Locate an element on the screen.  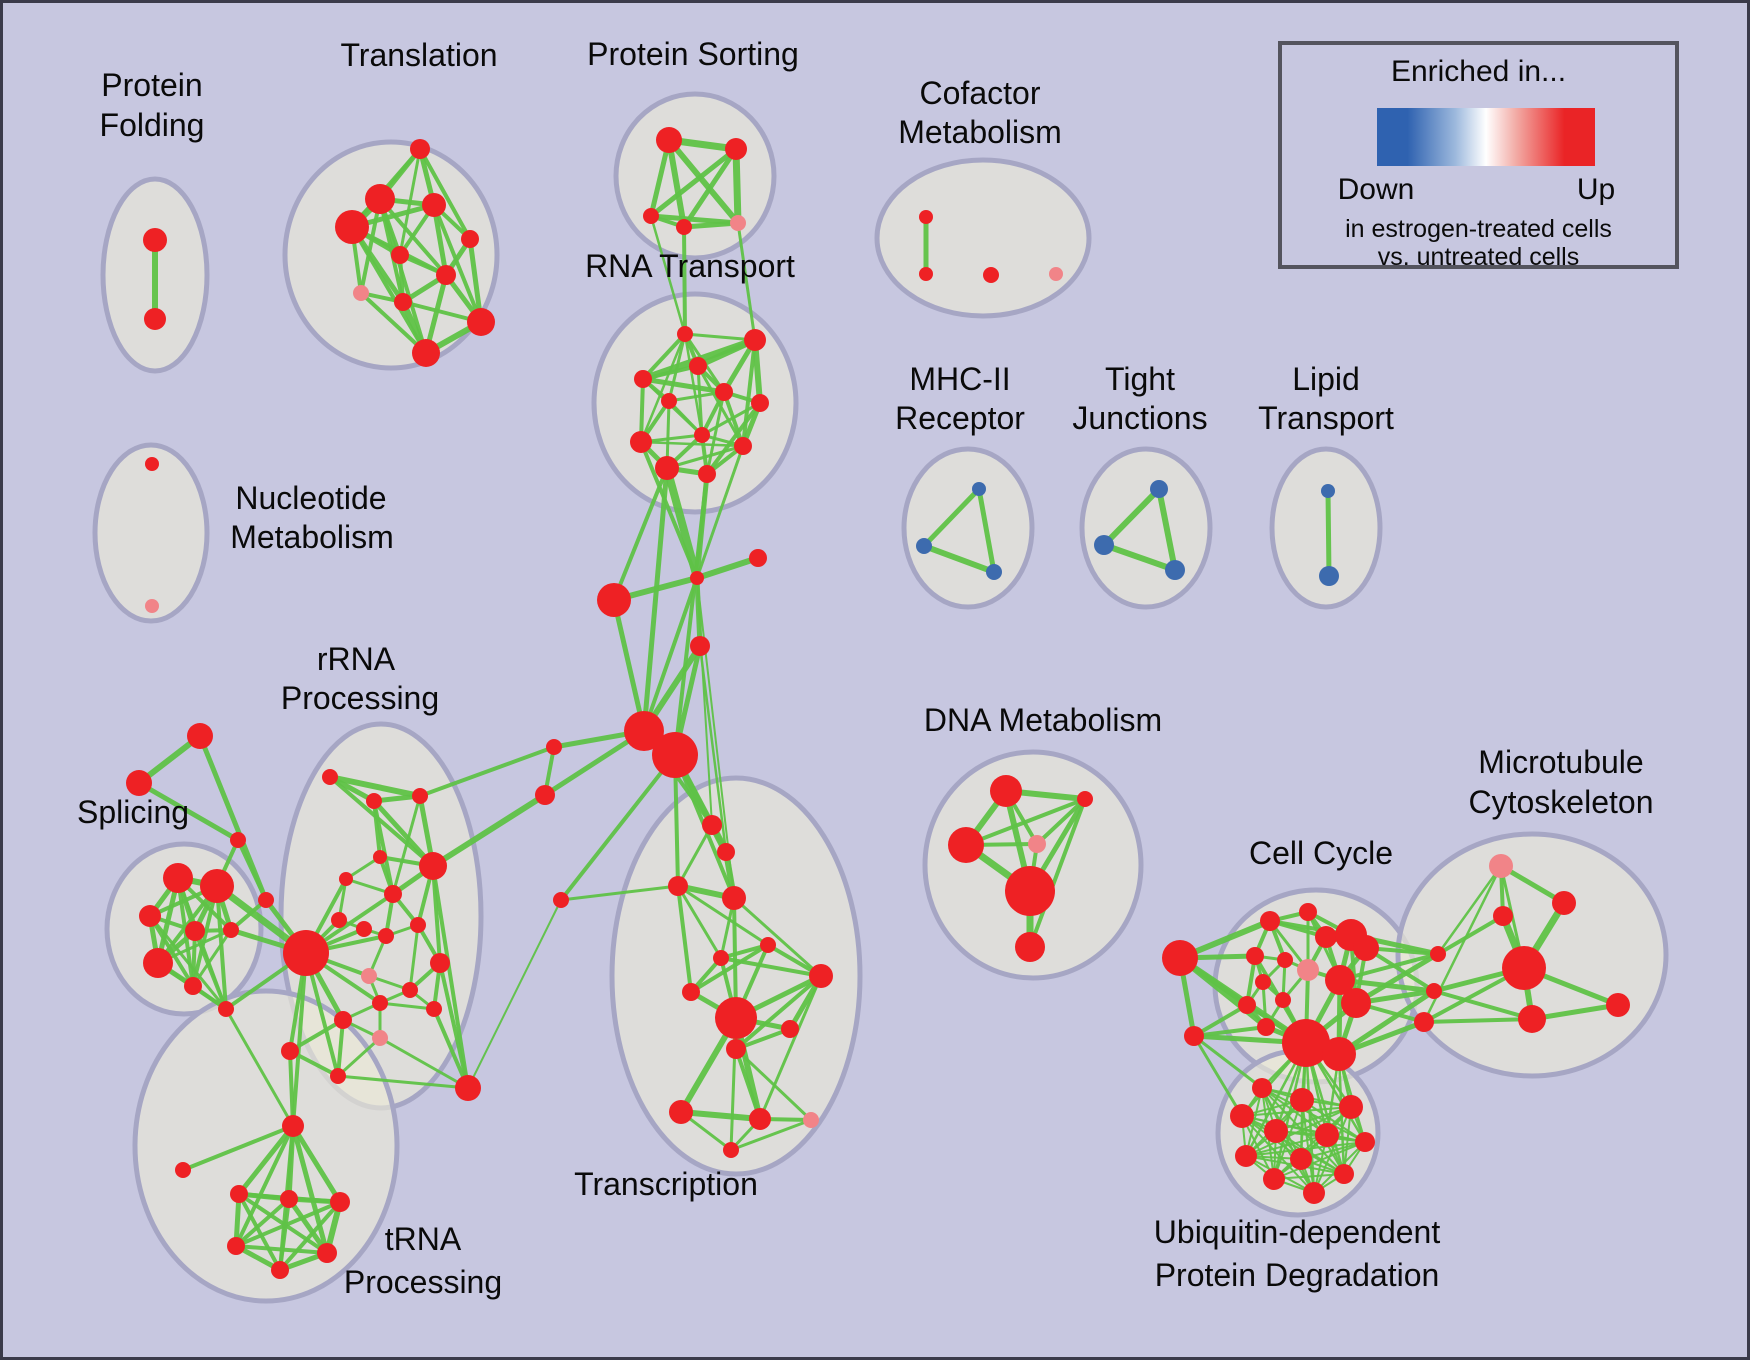
node-H1 is located at coordinates (614, 600).